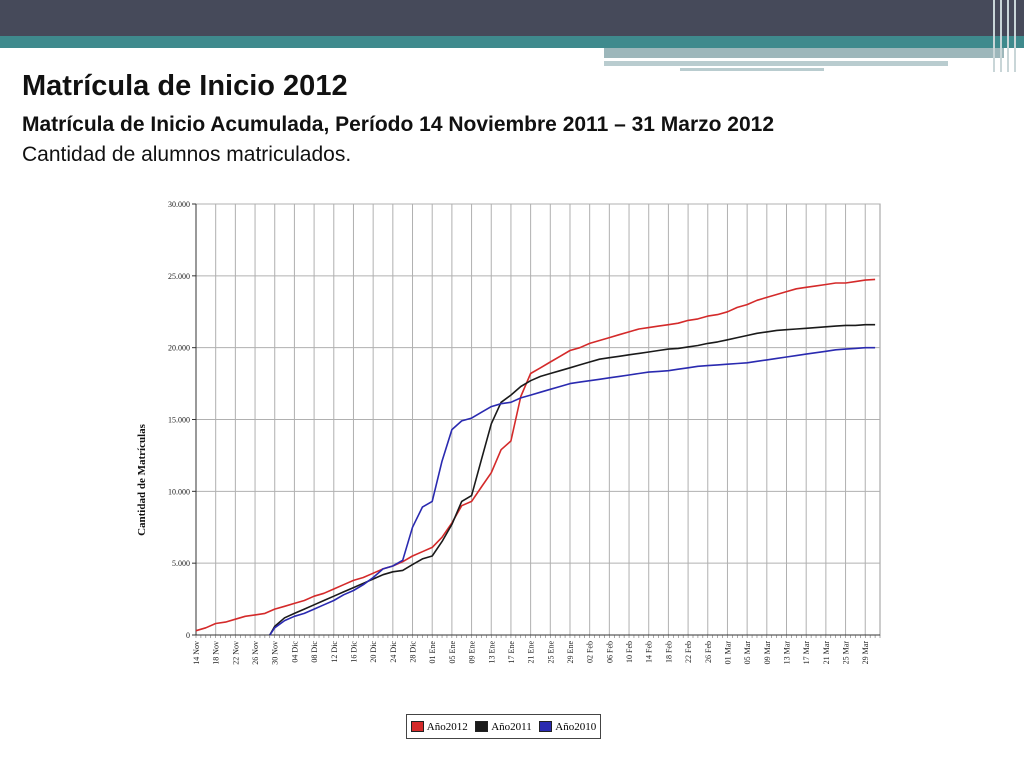 The height and width of the screenshot is (768, 1024). Describe the element at coordinates (373, 652) in the screenshot. I see `x-tick-label: 20 Dic` at that location.